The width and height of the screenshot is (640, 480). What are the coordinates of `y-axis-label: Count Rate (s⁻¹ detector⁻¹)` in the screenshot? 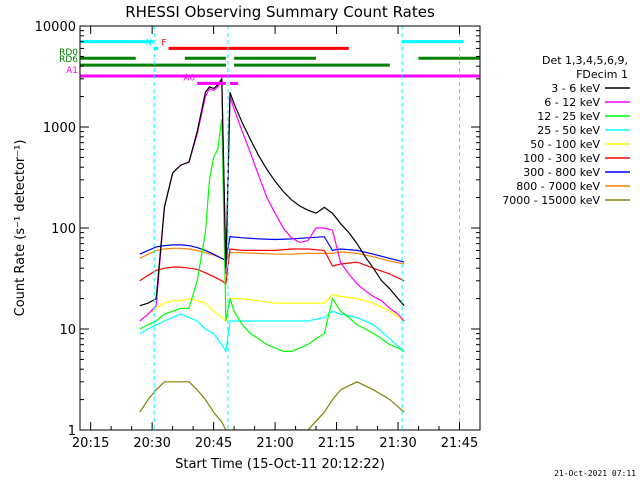 It's located at (20, 228).